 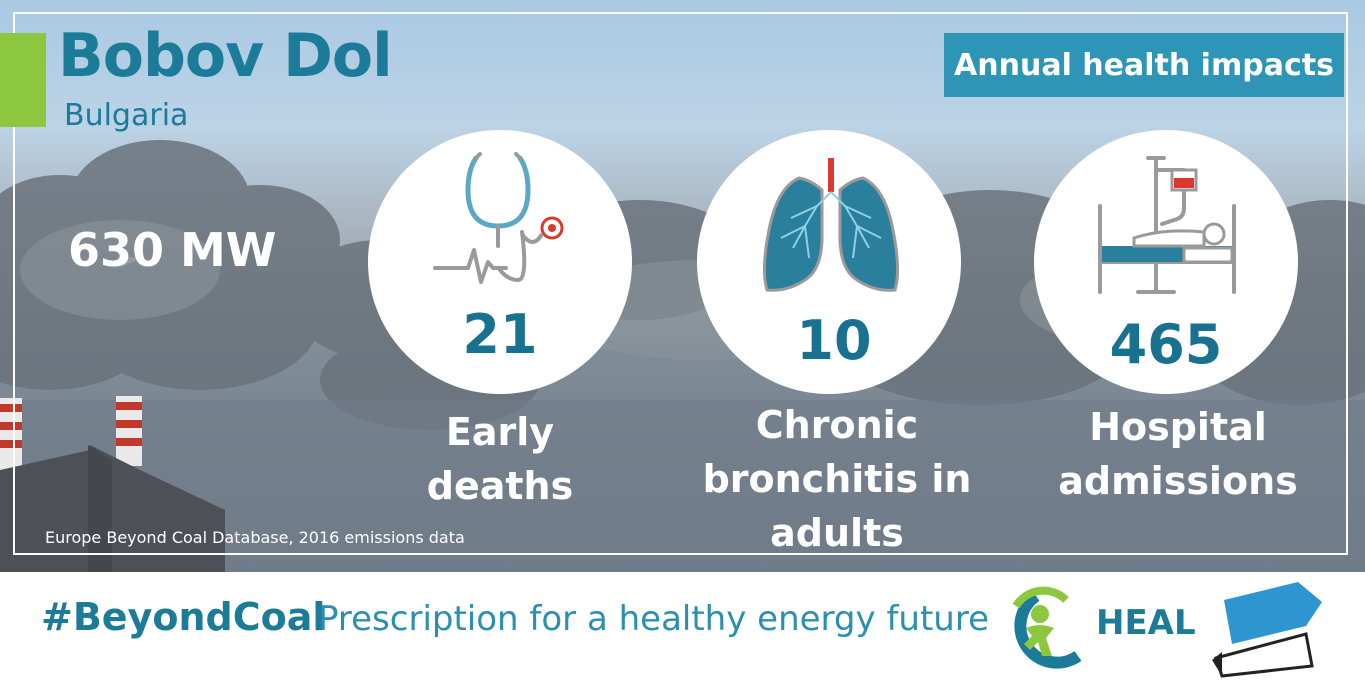 What do you see at coordinates (183, 617) in the screenshot?
I see `campaign-hashtag: #BeyondCoal` at bounding box center [183, 617].